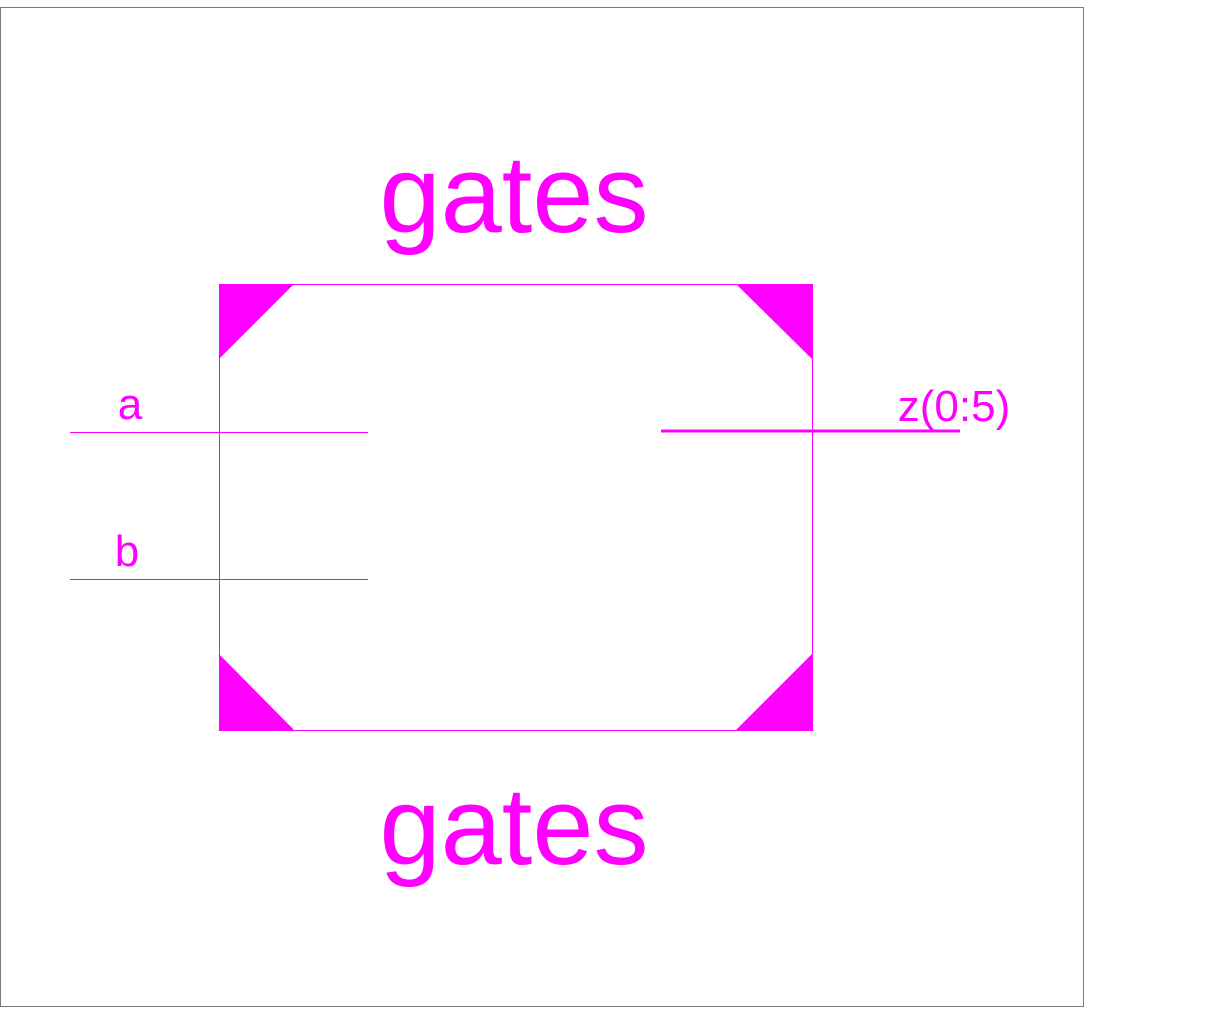  What do you see at coordinates (835, 407) in the screenshot?
I see `output-pin-z: z(0:5)` at bounding box center [835, 407].